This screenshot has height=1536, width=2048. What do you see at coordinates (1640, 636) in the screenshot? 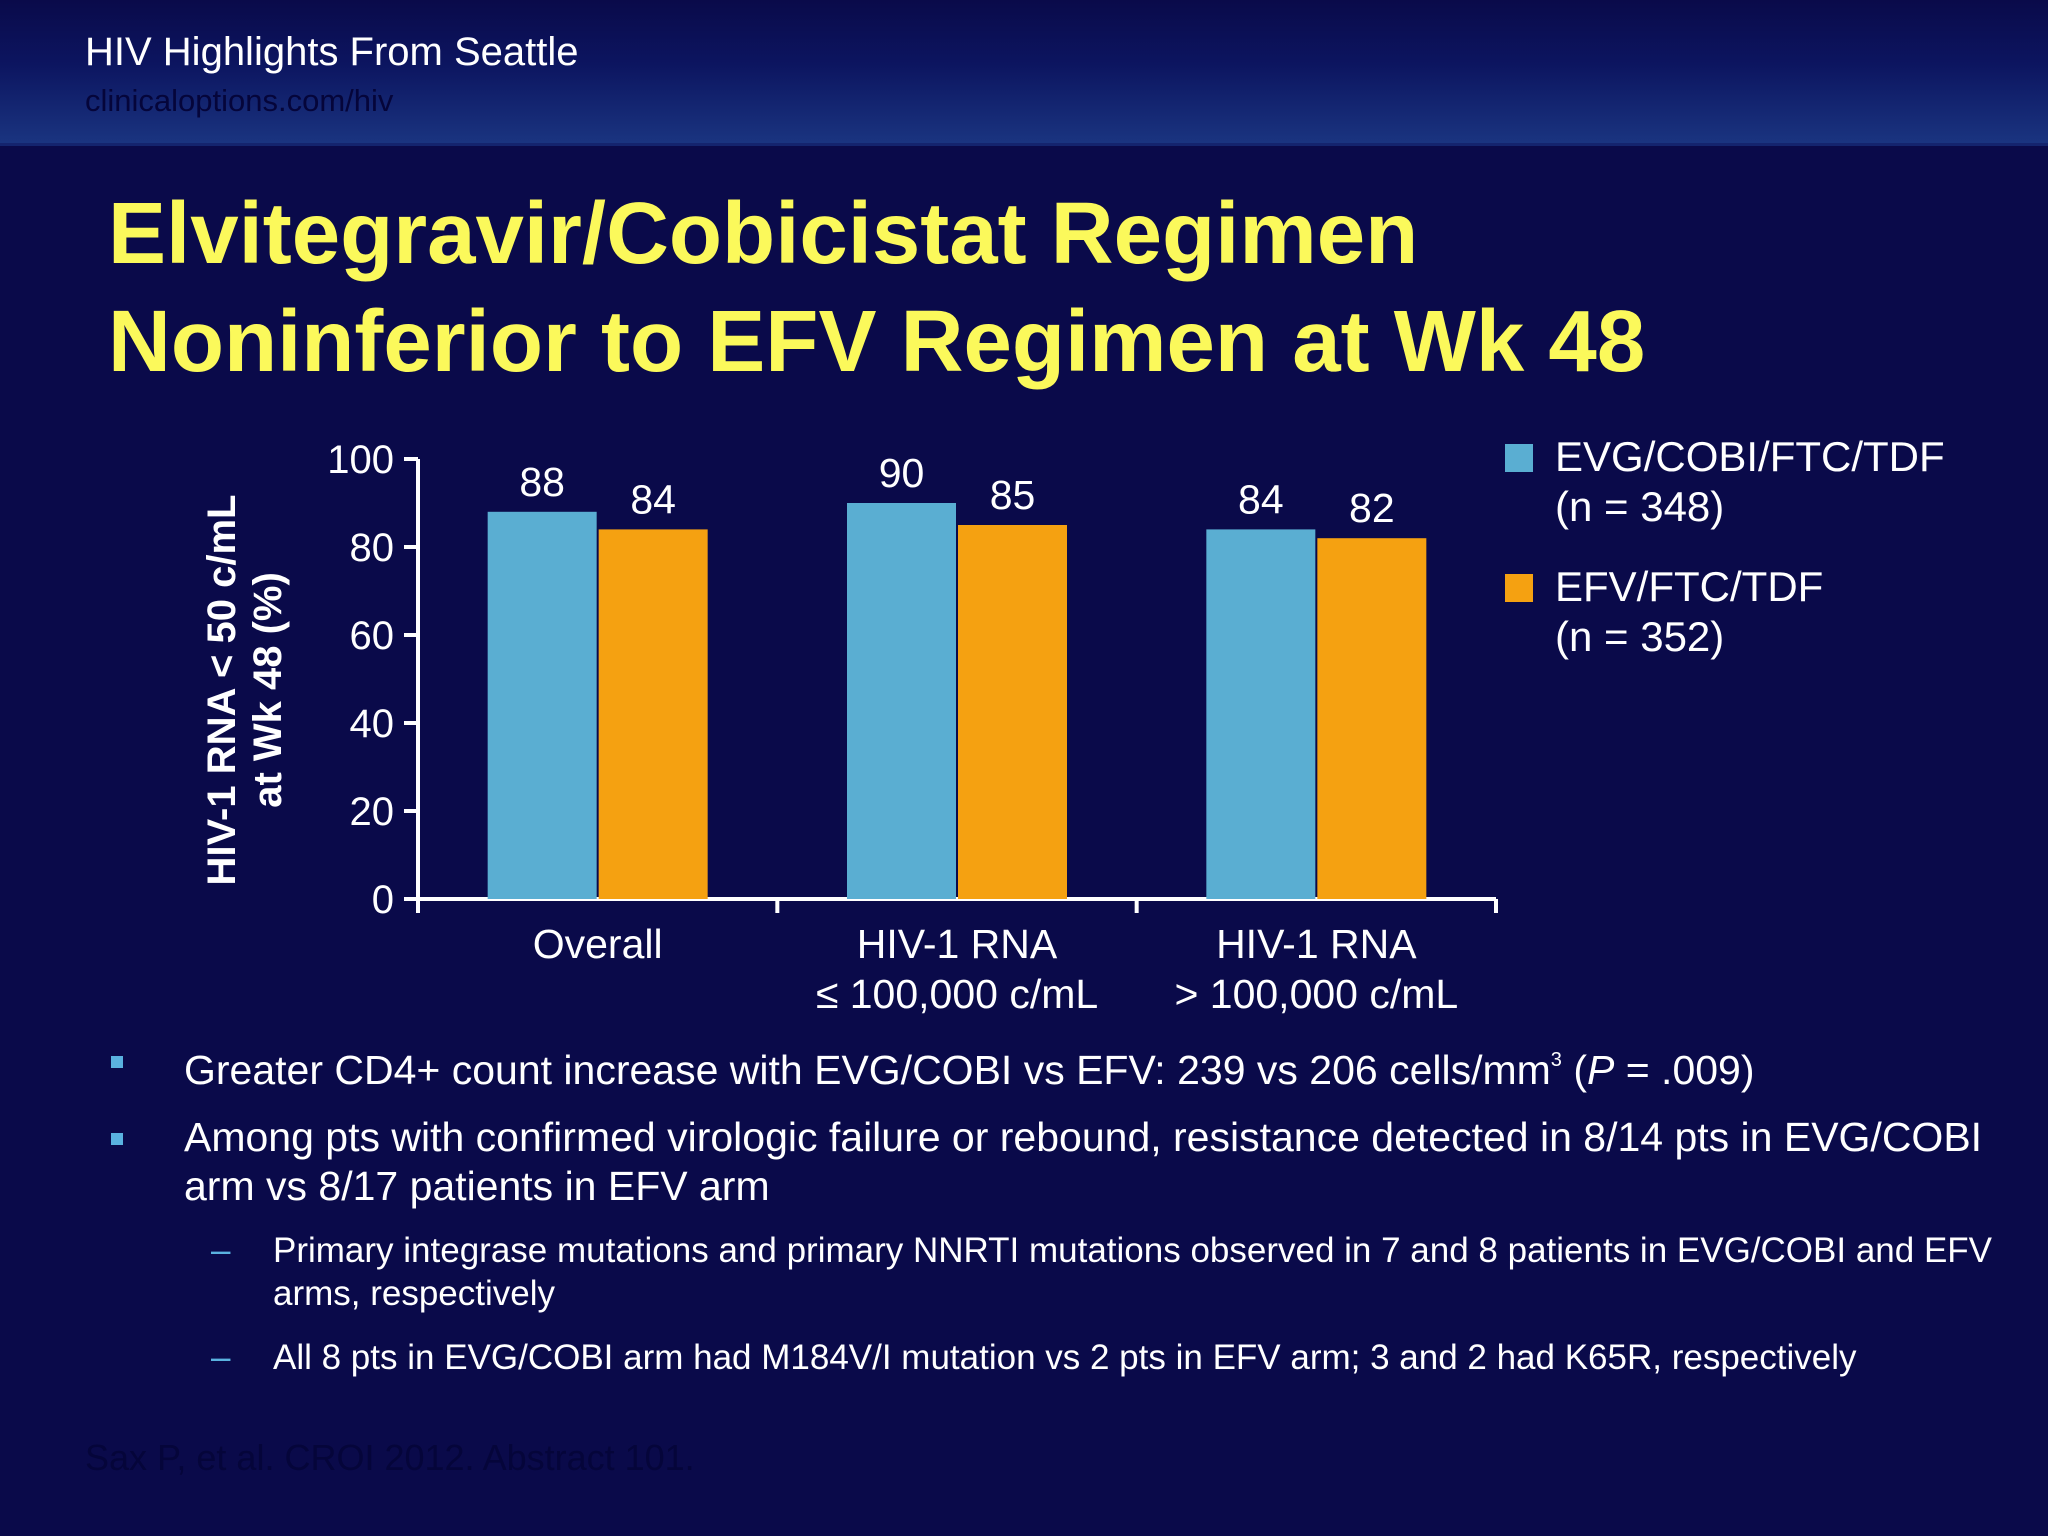
I see `legend-n-series2: (n = 352)` at bounding box center [1640, 636].